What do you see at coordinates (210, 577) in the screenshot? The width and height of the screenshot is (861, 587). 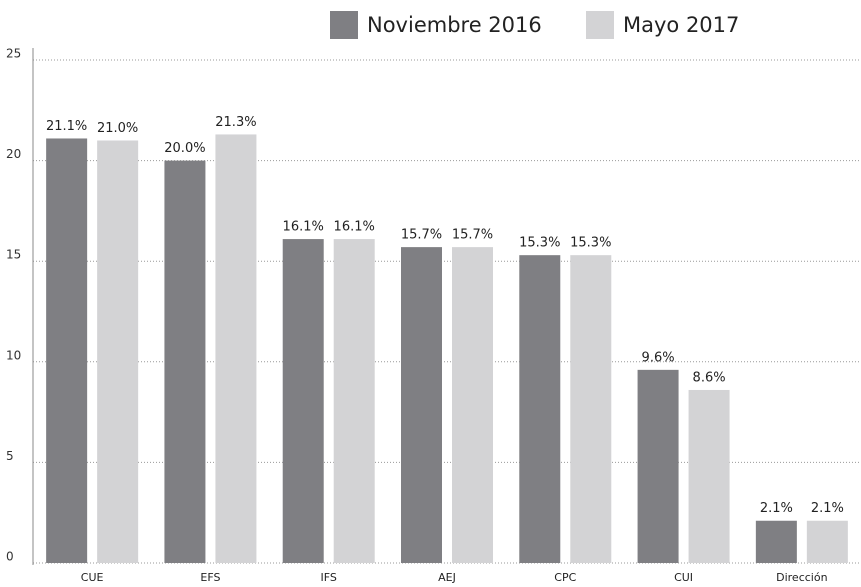 I see `x-tick-label: EFS` at bounding box center [210, 577].